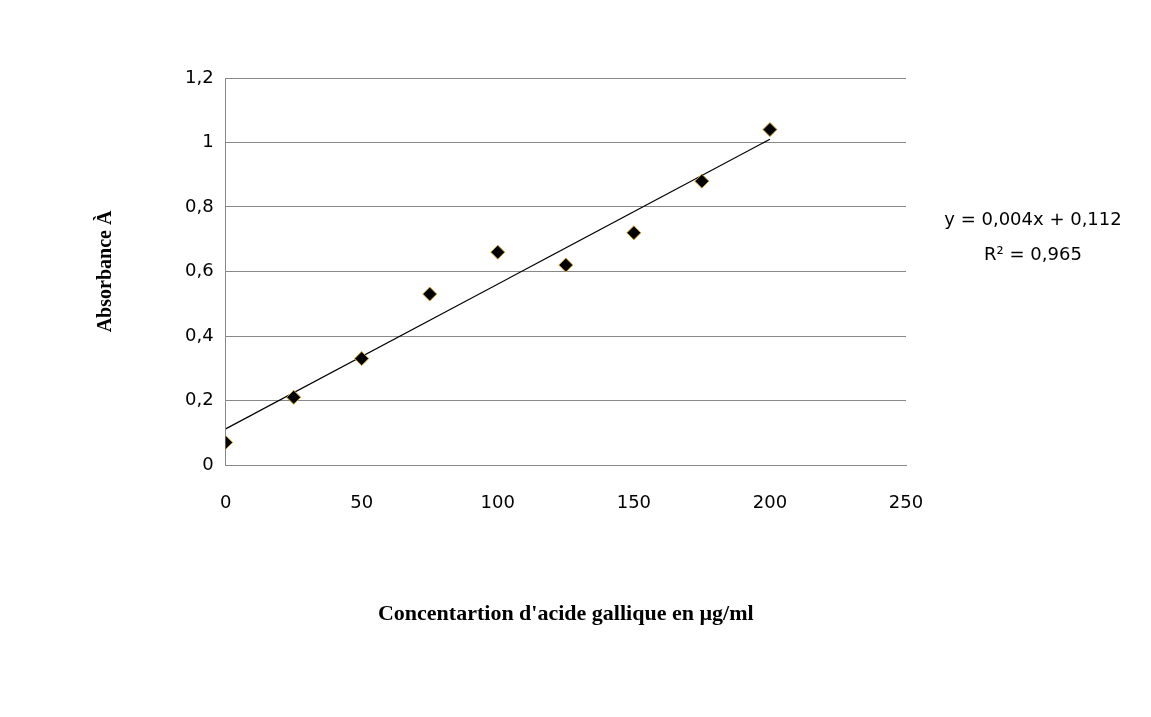 This screenshot has height=717, width=1151. Describe the element at coordinates (906, 502) in the screenshot. I see `x-tick-label: 250` at that location.